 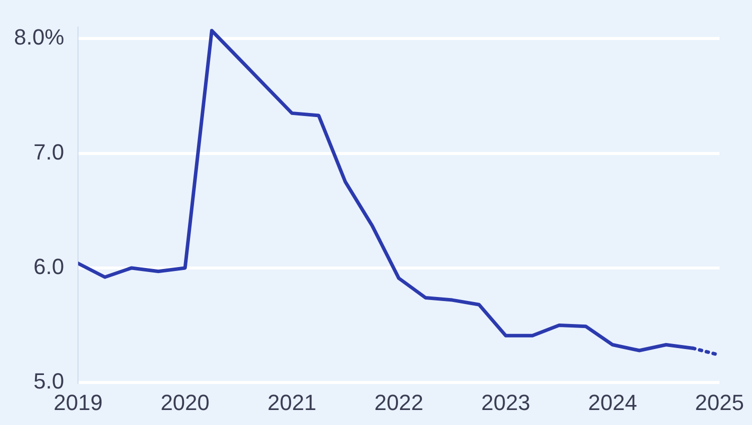 What do you see at coordinates (291, 402) in the screenshot?
I see `x-tick-label: 2021` at bounding box center [291, 402].